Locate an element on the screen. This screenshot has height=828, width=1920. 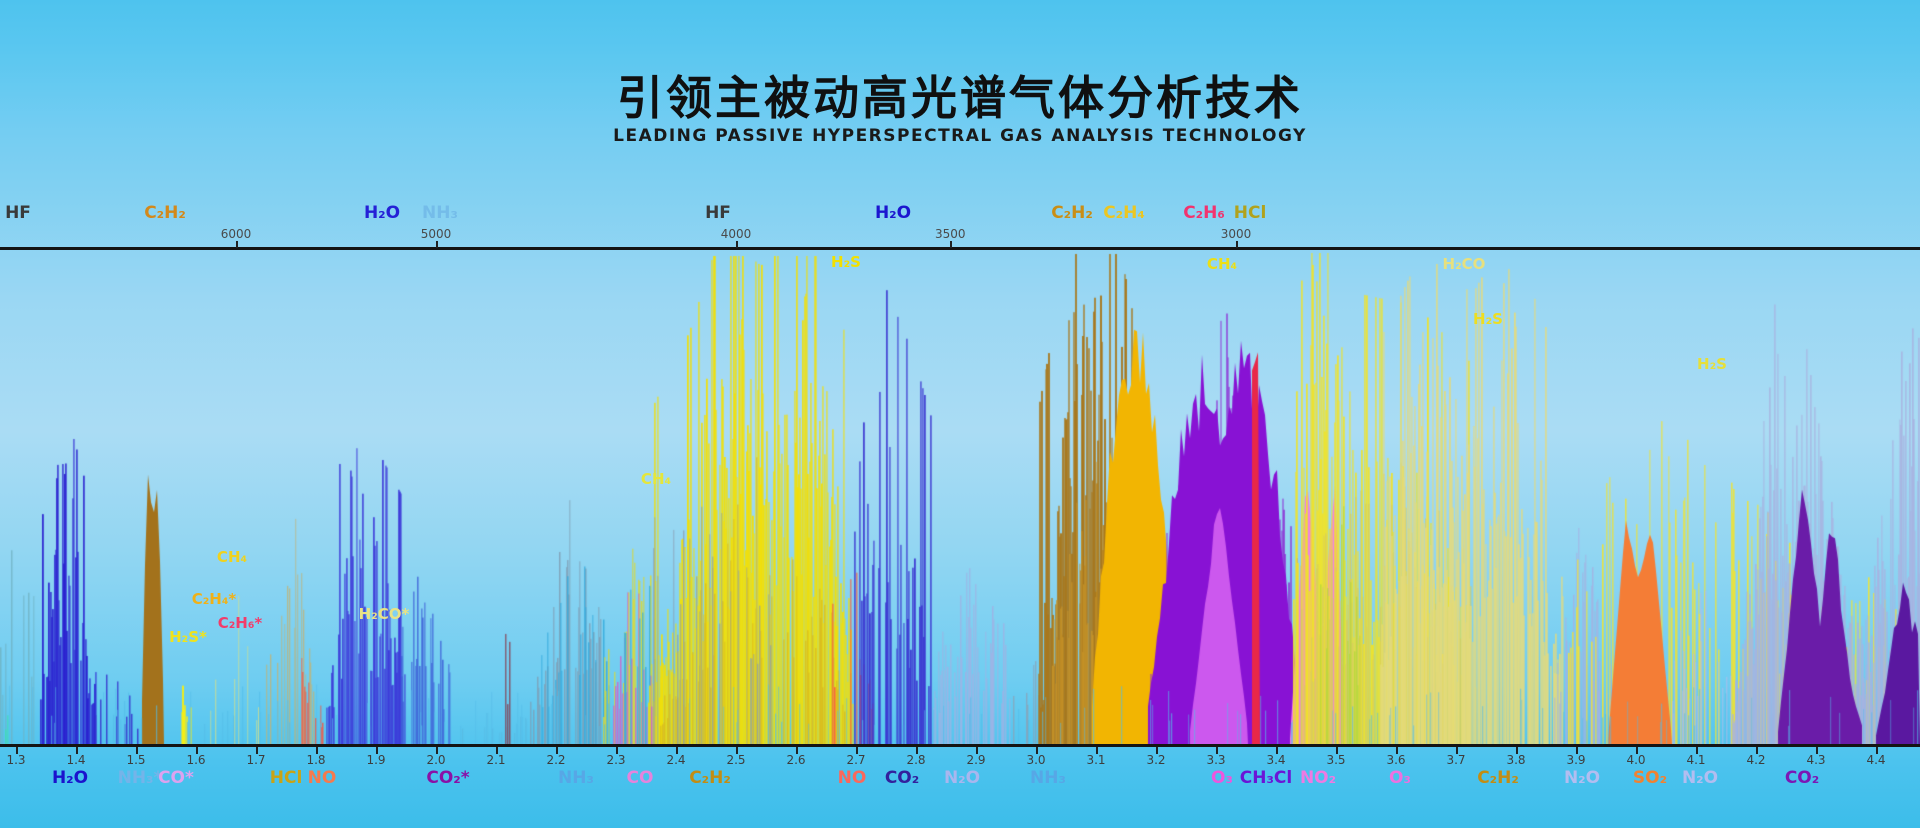
plot-gas-label: C₂H₄* is located at coordinates (214, 599).